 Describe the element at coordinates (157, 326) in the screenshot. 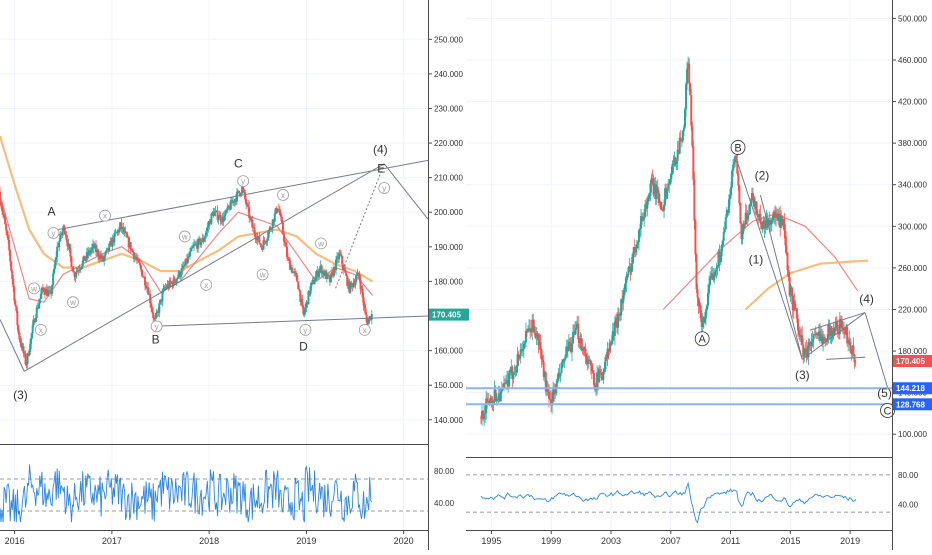

I see `left-sub-wave-label: y` at that location.